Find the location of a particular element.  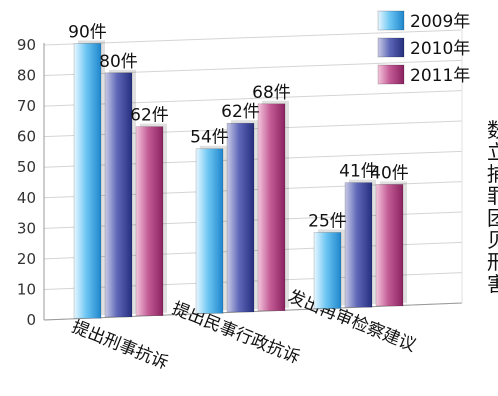

y-tick-label: 0 is located at coordinates (31, 320).